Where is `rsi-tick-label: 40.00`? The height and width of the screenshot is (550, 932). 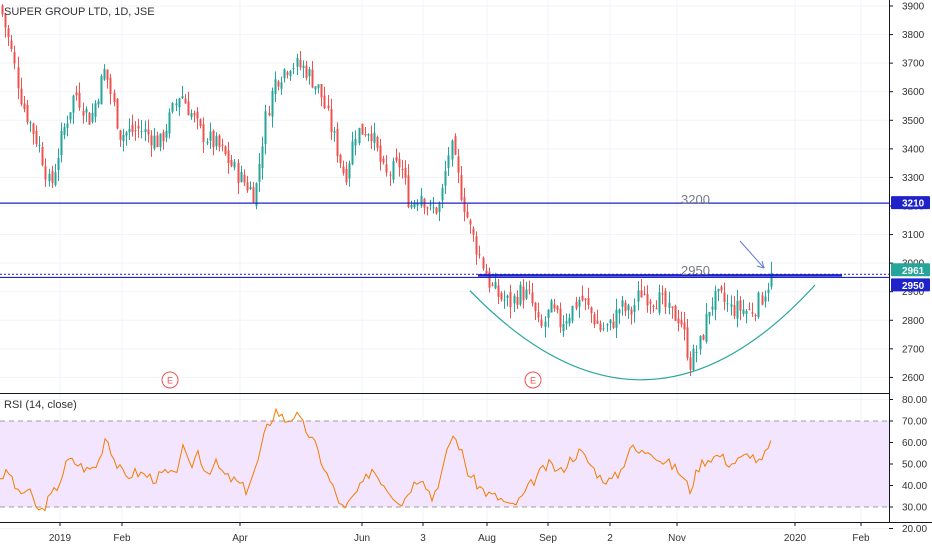 rsi-tick-label: 40.00 is located at coordinates (914, 486).